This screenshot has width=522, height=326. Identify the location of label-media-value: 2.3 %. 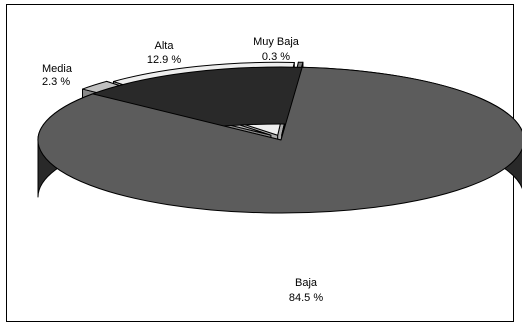
(56, 82).